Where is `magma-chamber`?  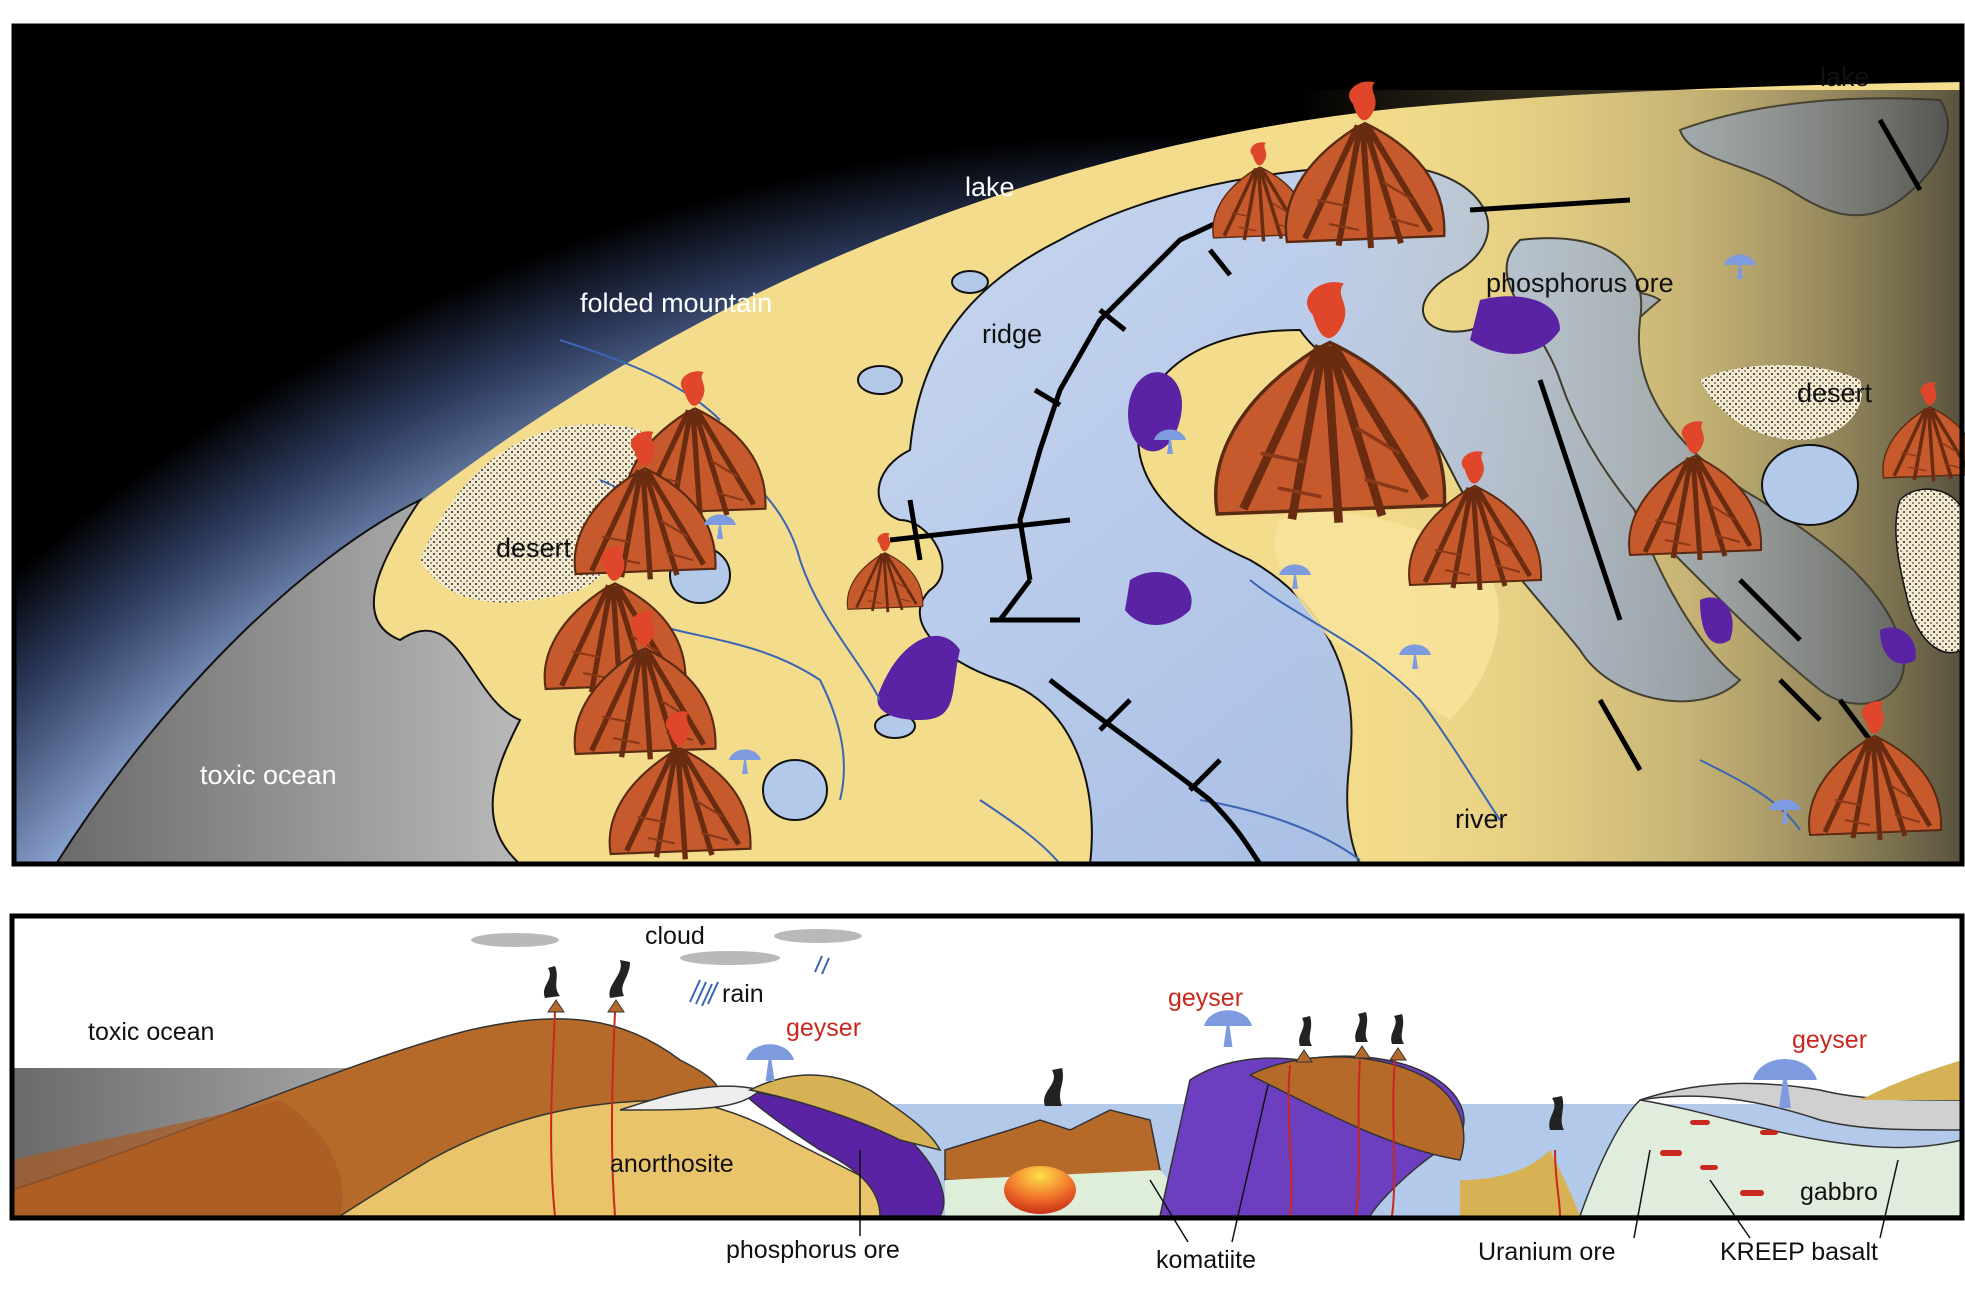 magma-chamber is located at coordinates (1040, 1190).